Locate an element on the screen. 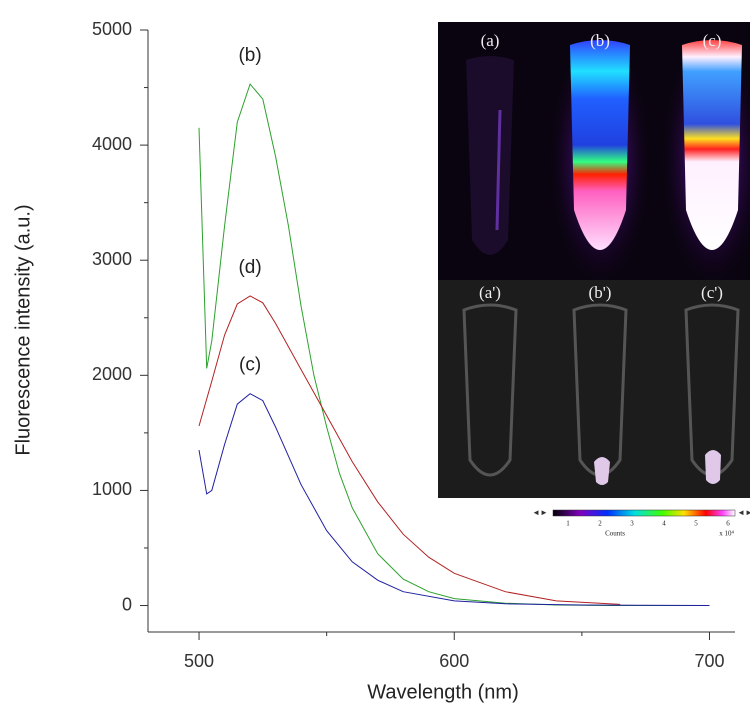 This screenshot has width=750, height=717. colorbar-tick-label: 4 is located at coordinates (664, 524).